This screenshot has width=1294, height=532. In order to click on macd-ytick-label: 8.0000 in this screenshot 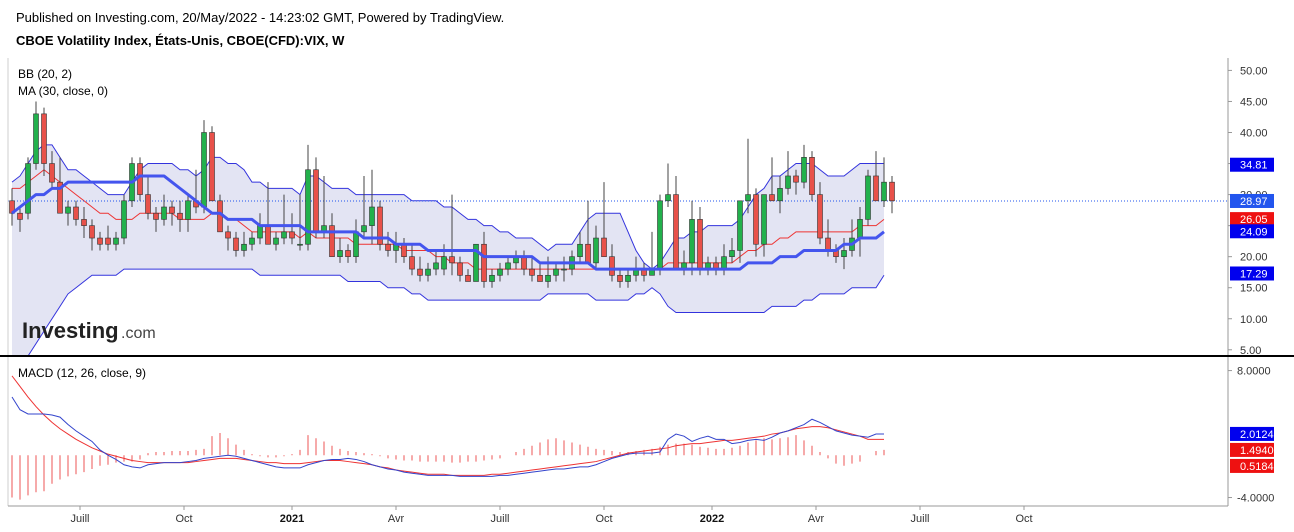, I will do `click(1254, 372)`.